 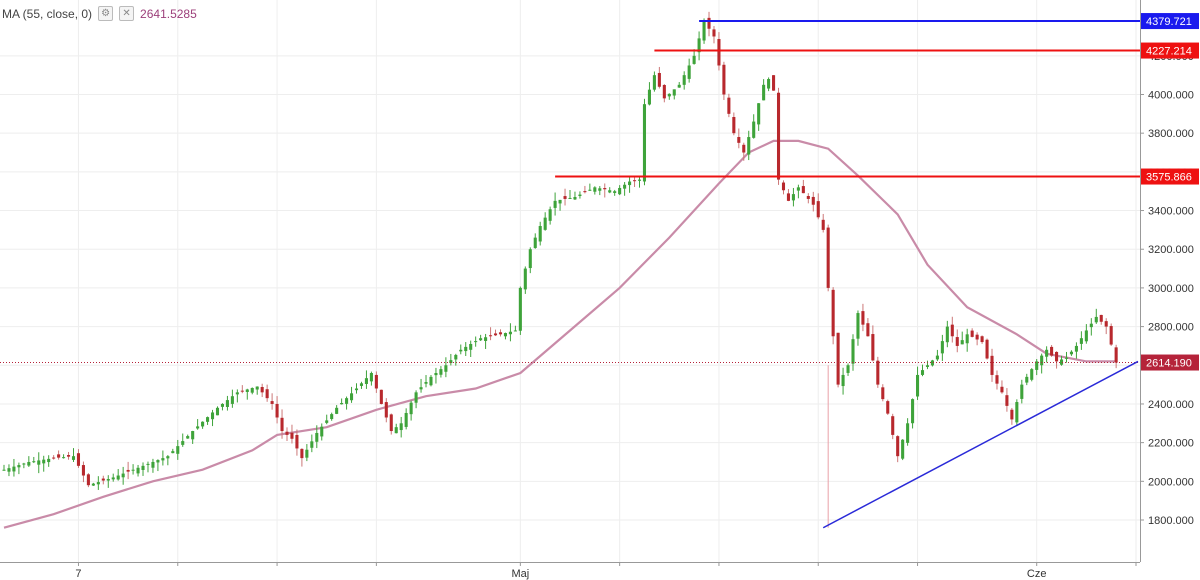 What do you see at coordinates (980, 444) in the screenshot?
I see `trendline` at bounding box center [980, 444].